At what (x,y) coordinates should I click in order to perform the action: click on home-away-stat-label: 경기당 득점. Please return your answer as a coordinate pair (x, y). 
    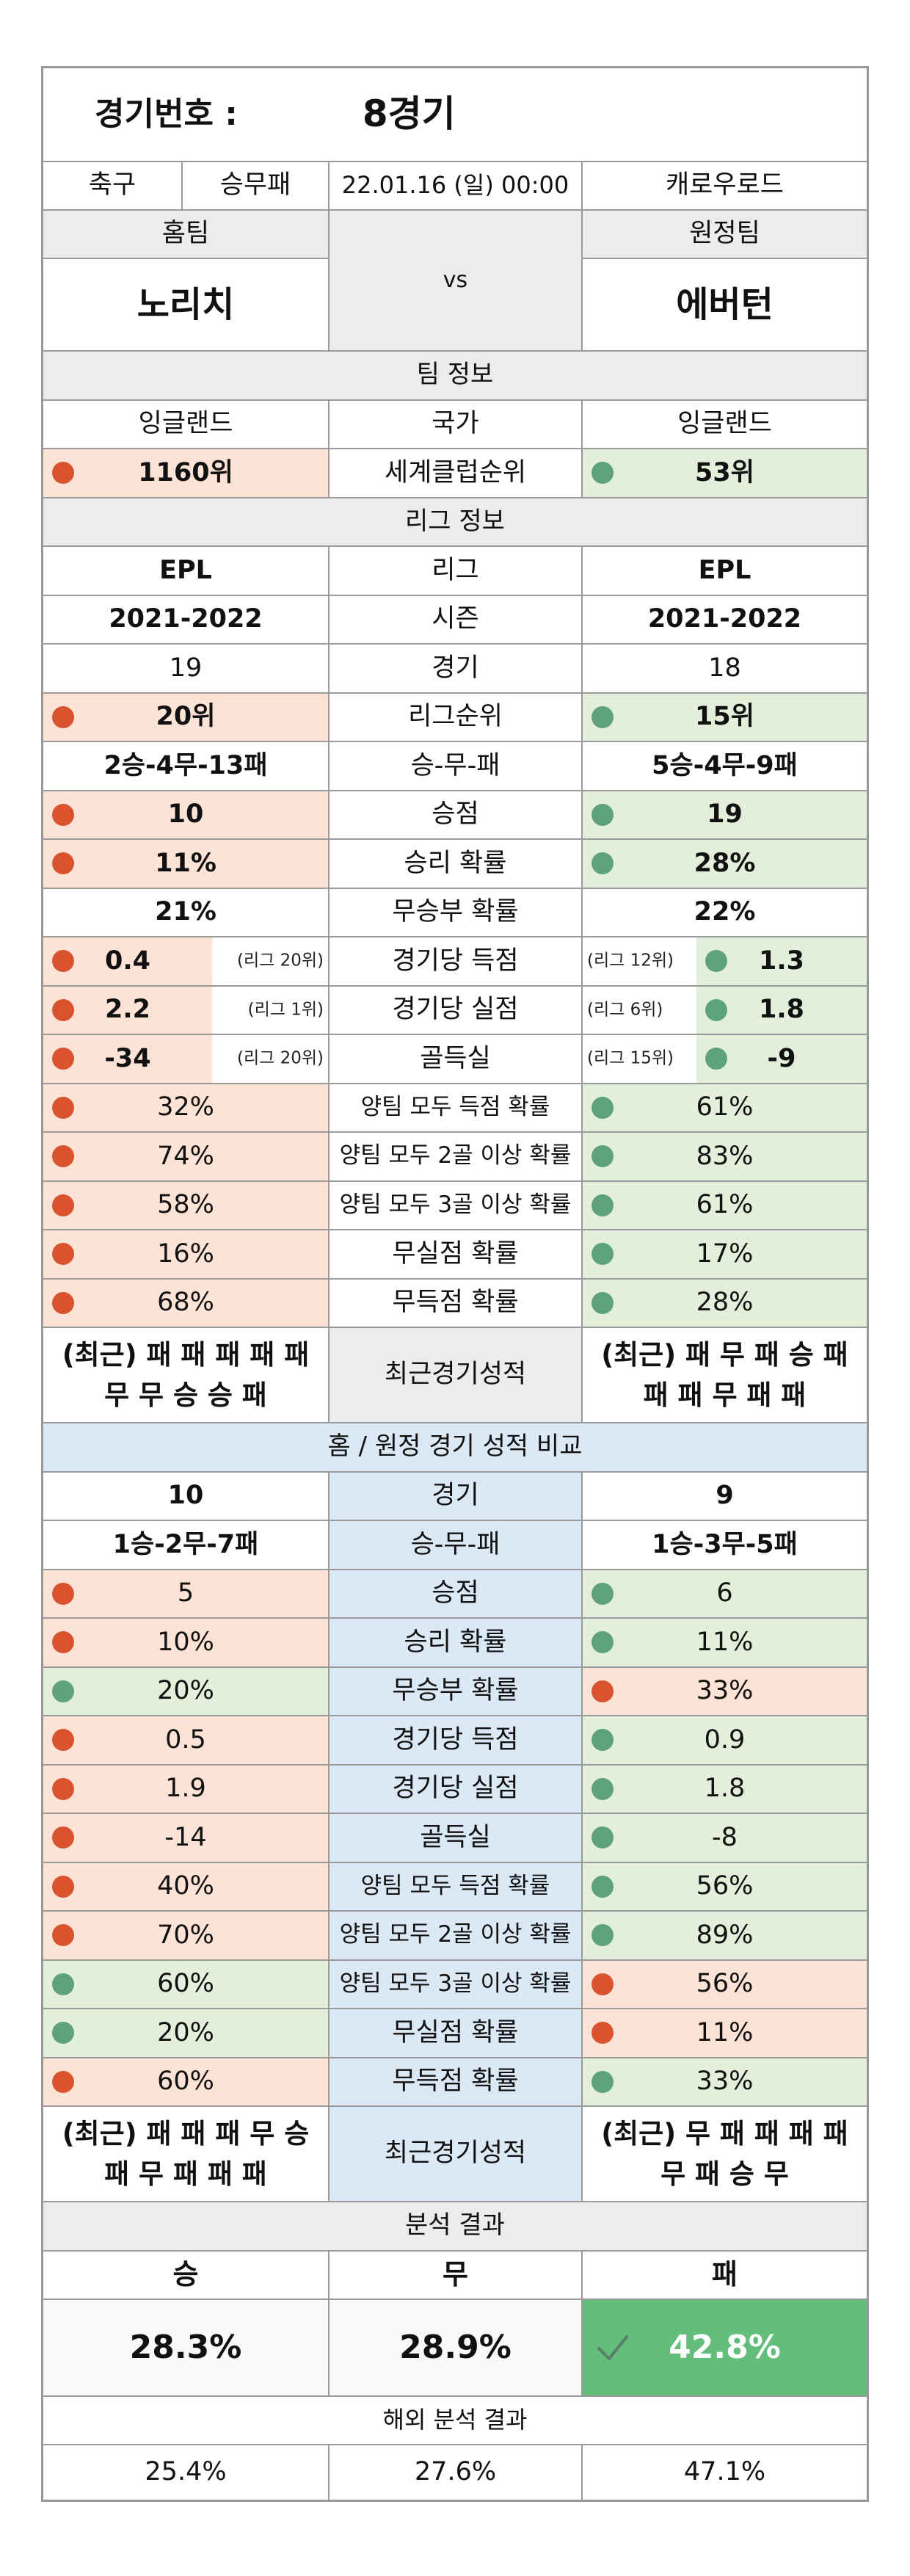
    Looking at the image, I should click on (457, 1741).